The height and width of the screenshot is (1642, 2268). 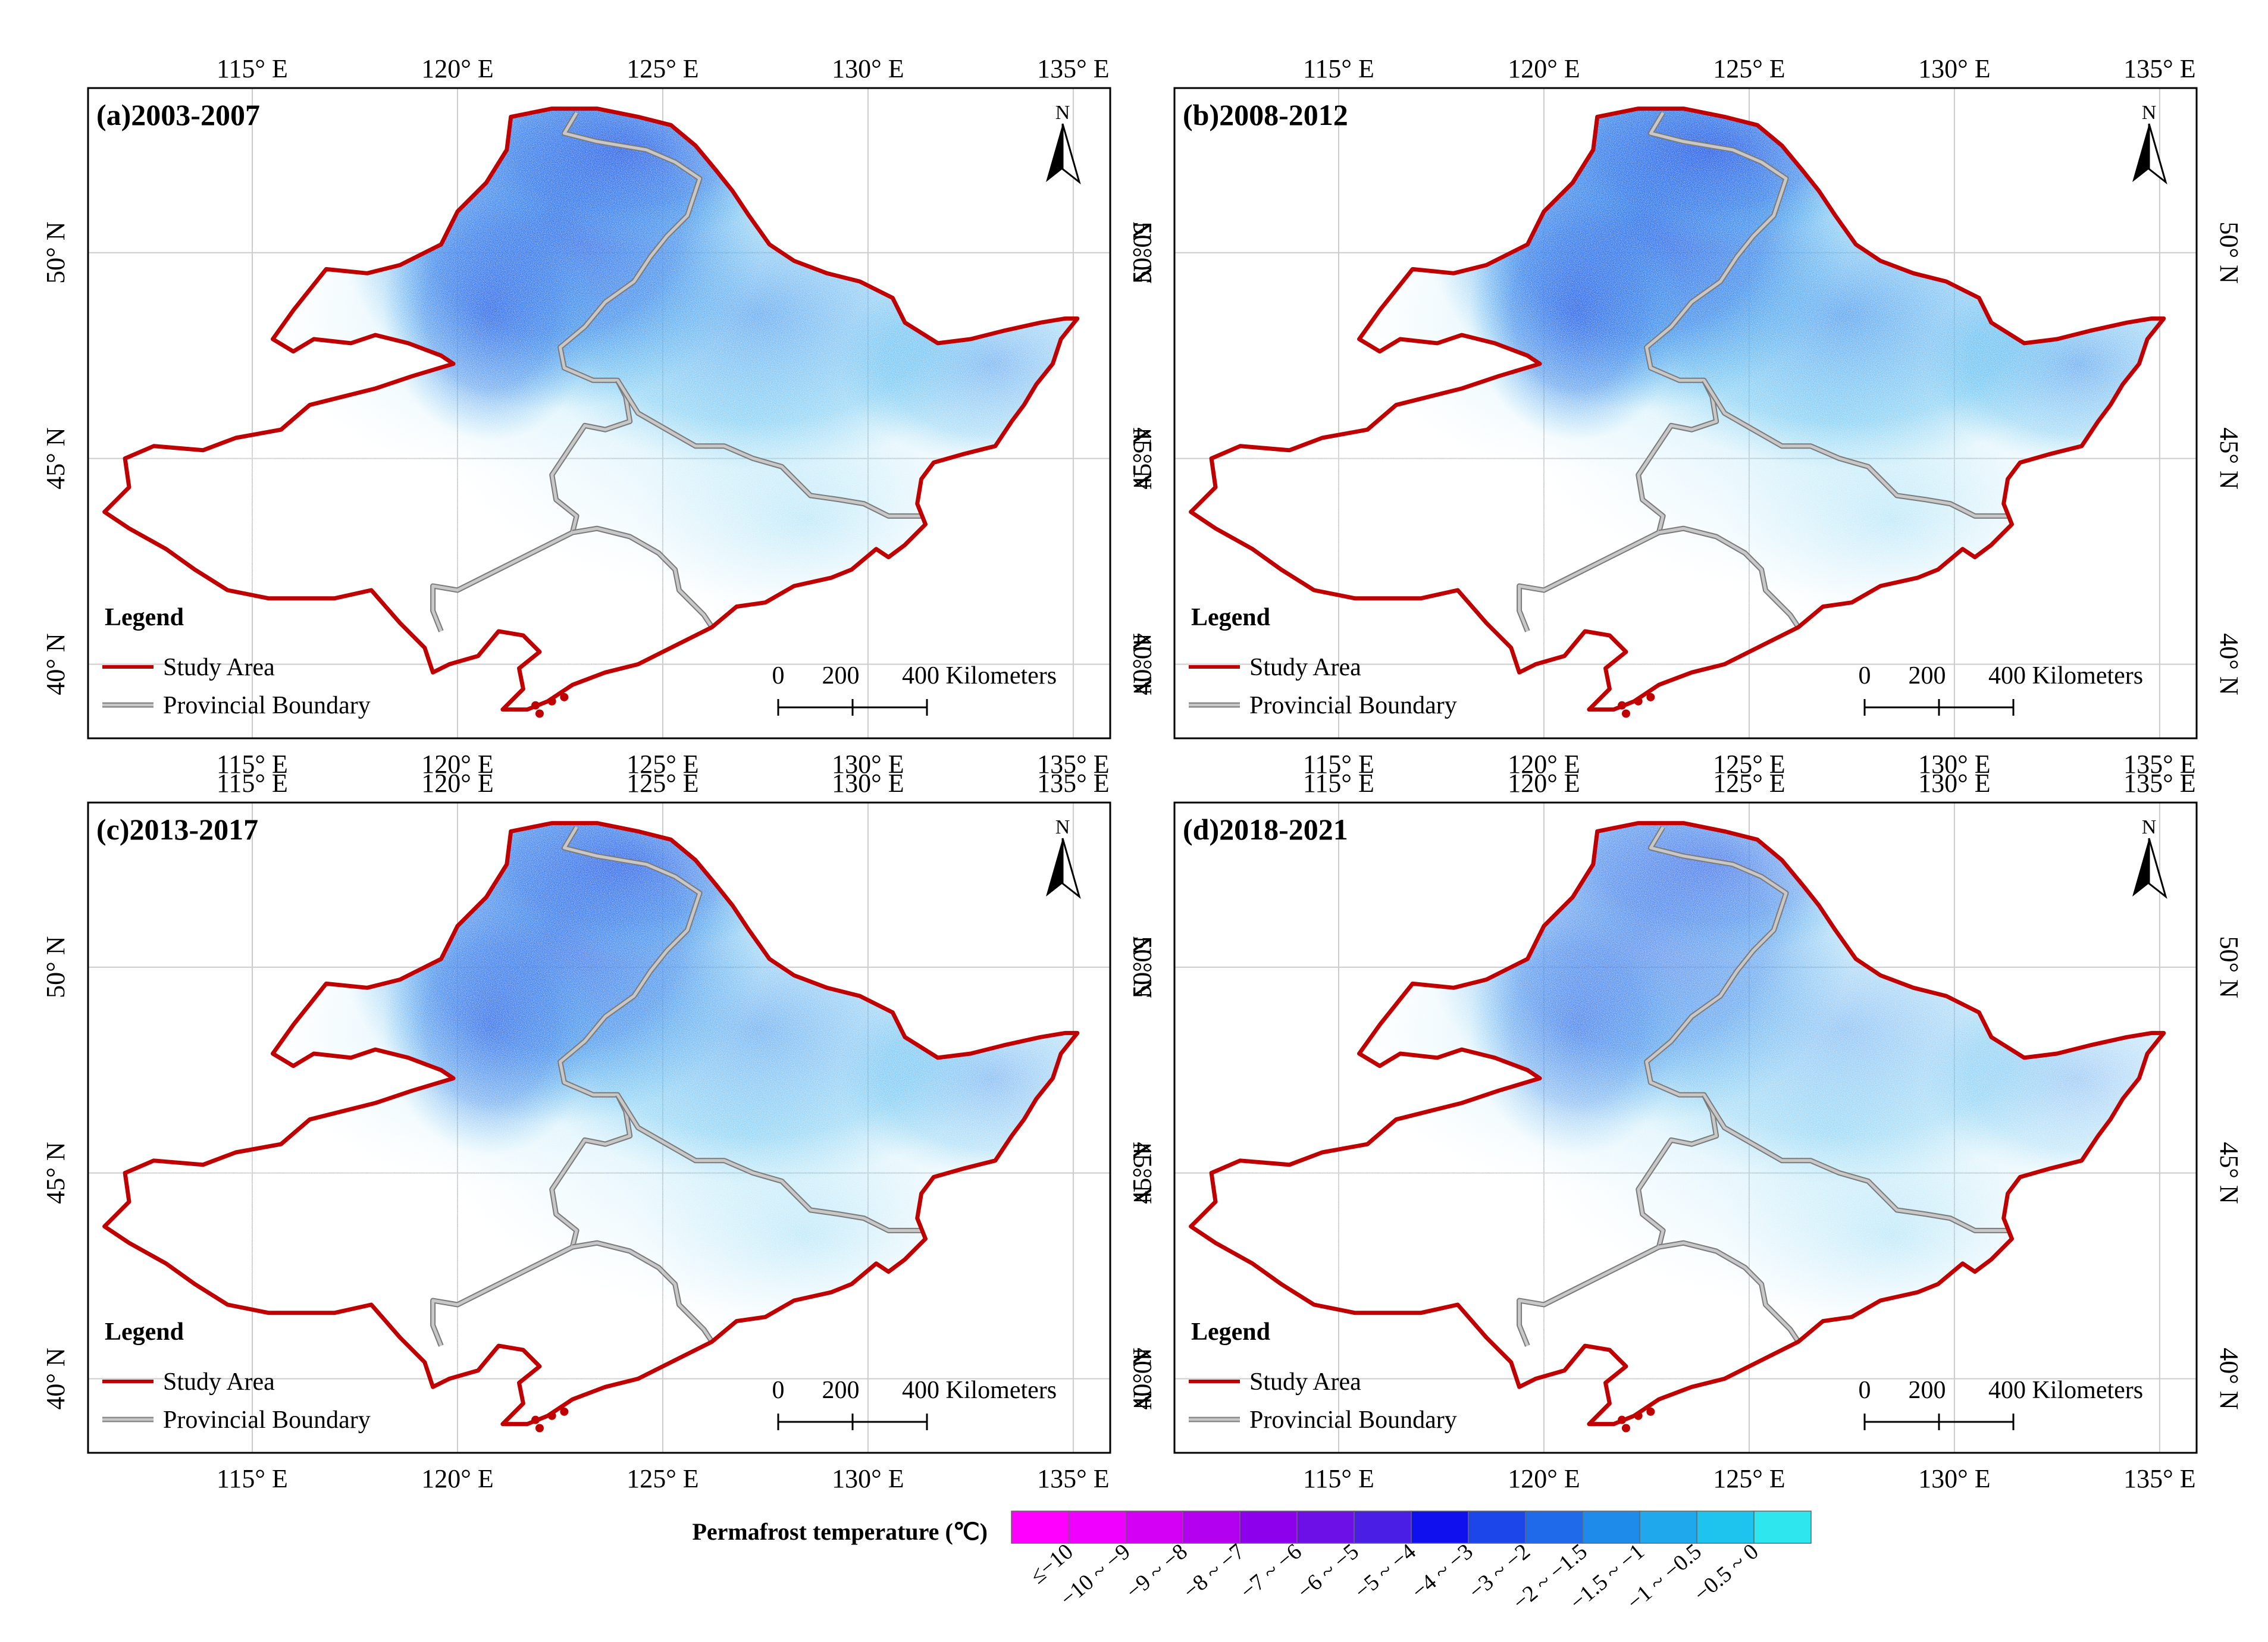 I want to click on legend-label-study-area: Study Area, so click(x=219, y=668).